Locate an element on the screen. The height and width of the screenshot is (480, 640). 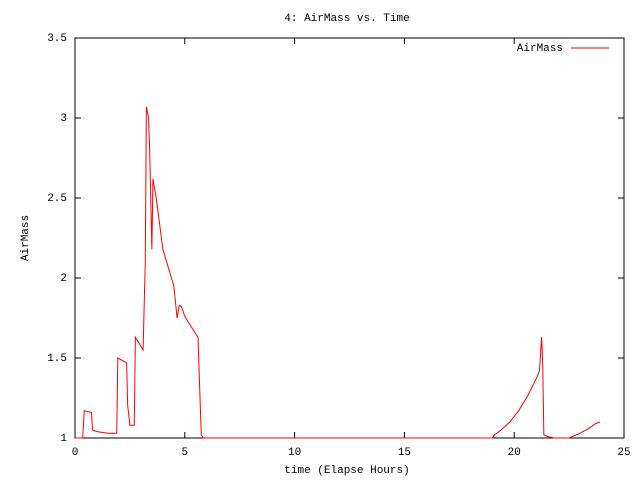
x-tick-label: 25 is located at coordinates (623, 453).